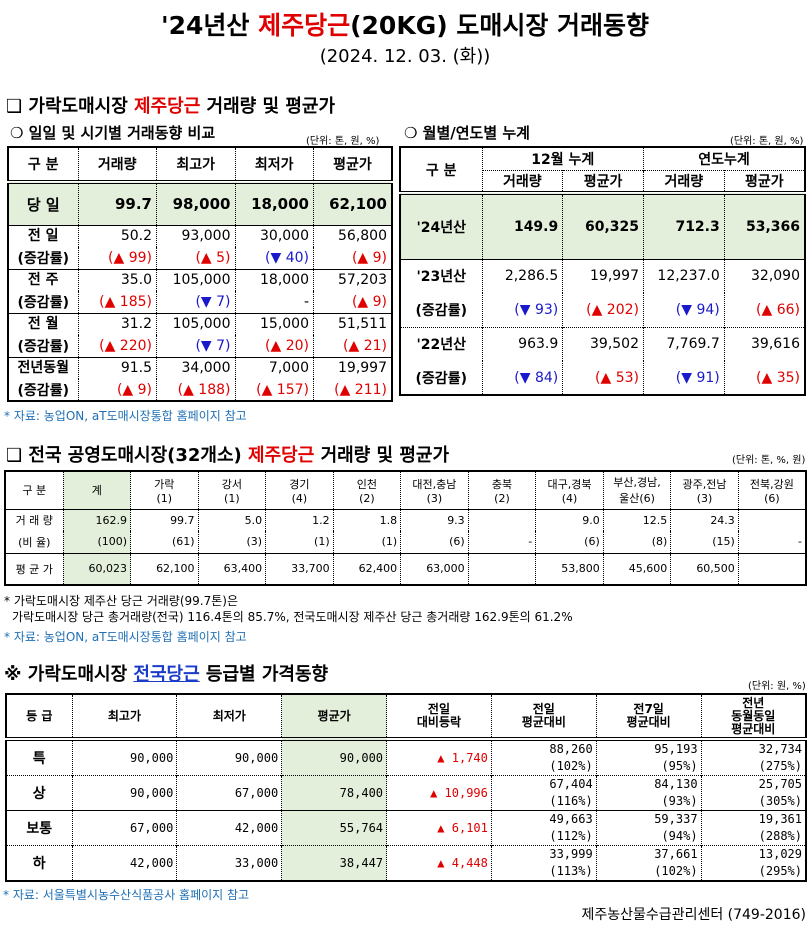 The image size is (810, 940). What do you see at coordinates (704, 490) in the screenshot?
I see `col-header: 광주,전남 (3)` at bounding box center [704, 490].